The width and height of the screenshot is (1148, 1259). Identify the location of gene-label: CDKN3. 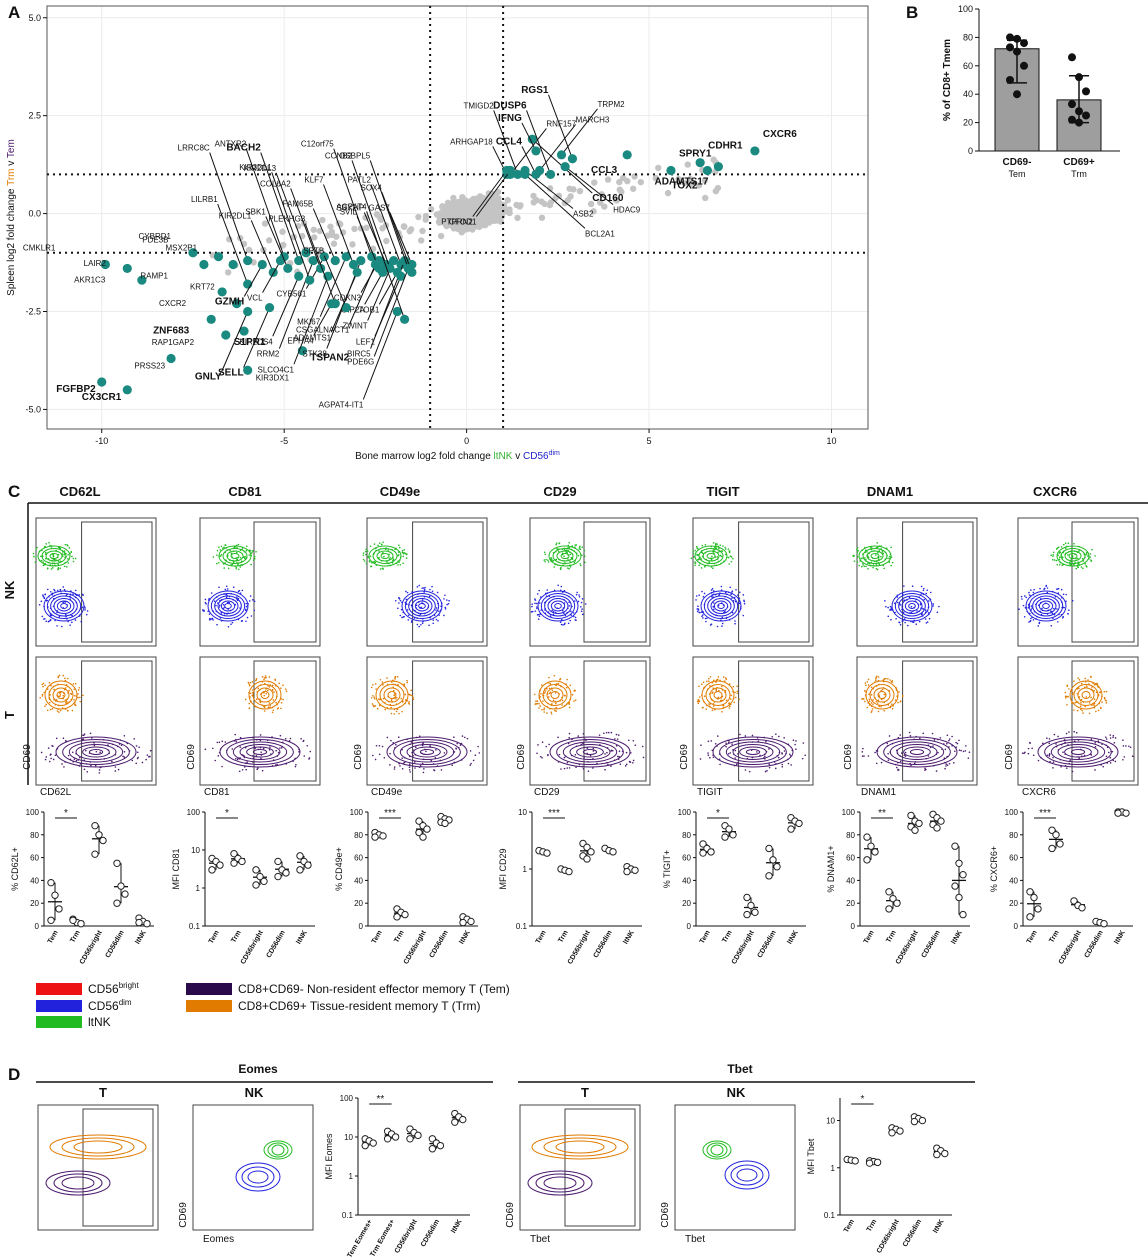
(348, 298).